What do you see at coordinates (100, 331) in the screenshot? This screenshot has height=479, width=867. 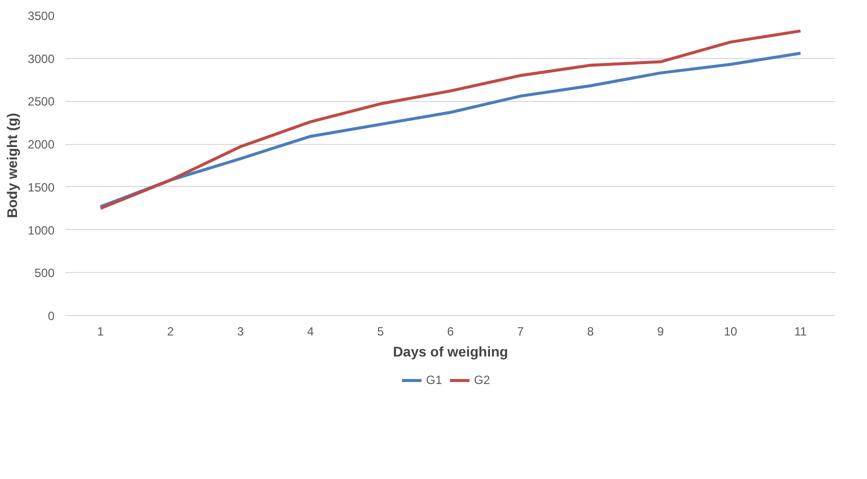 I see `x-tick-label: 1` at bounding box center [100, 331].